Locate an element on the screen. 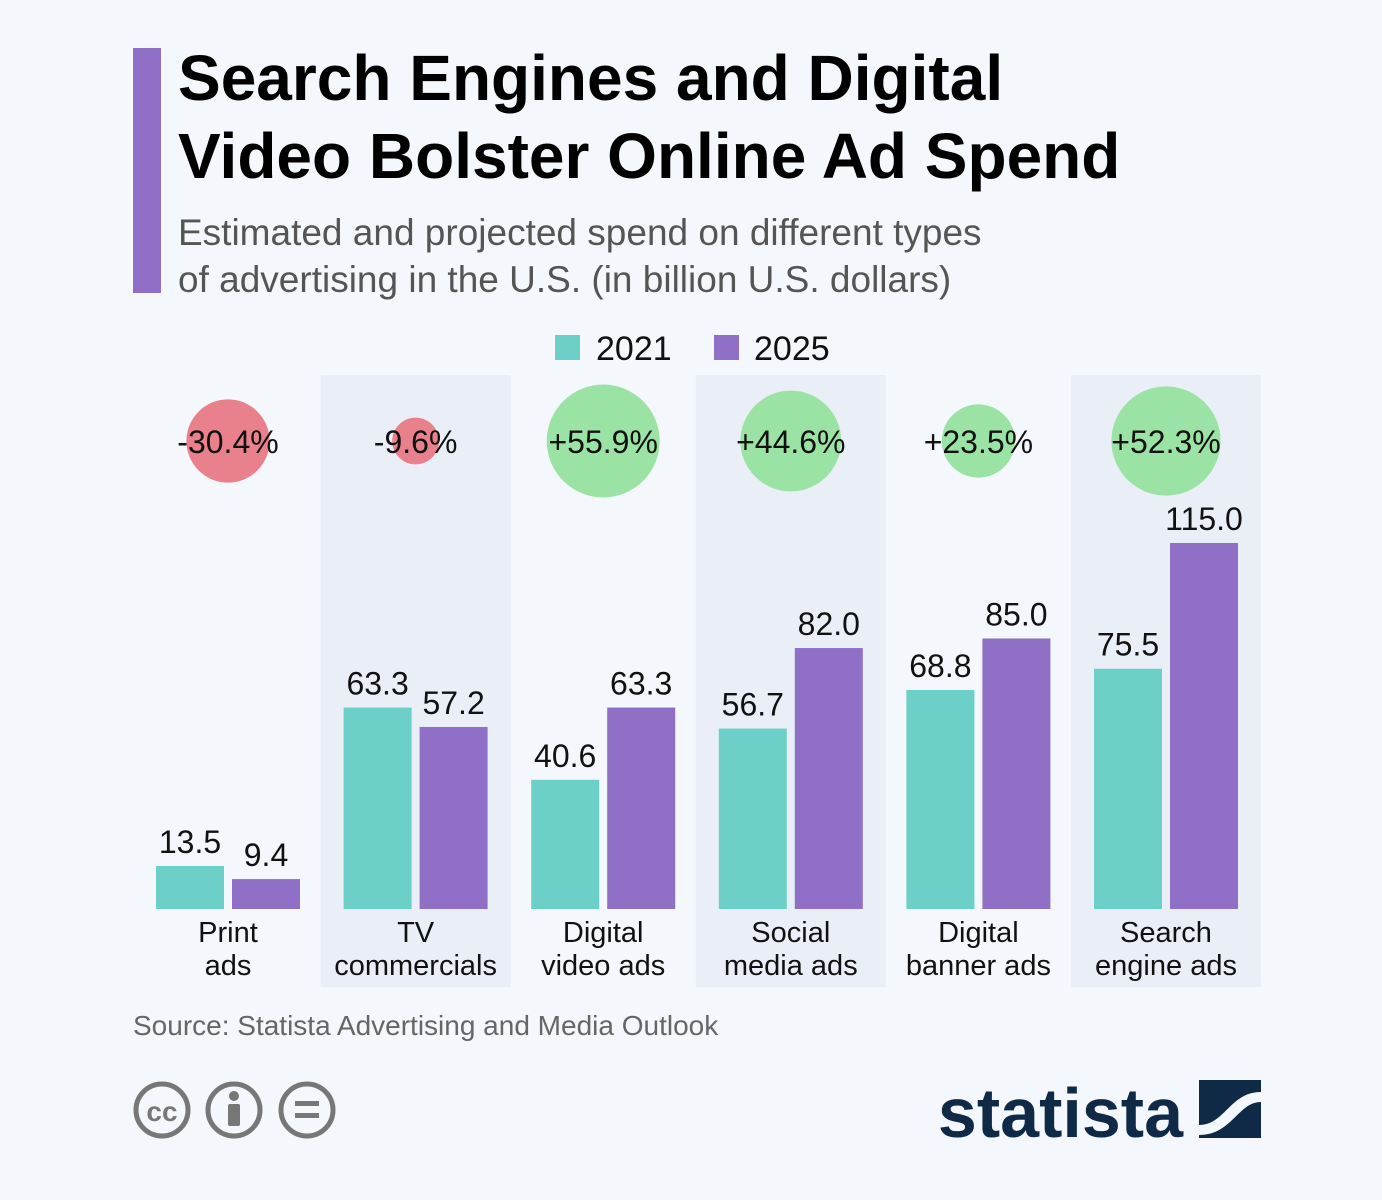  value-label: 56.7 is located at coordinates (753, 705).